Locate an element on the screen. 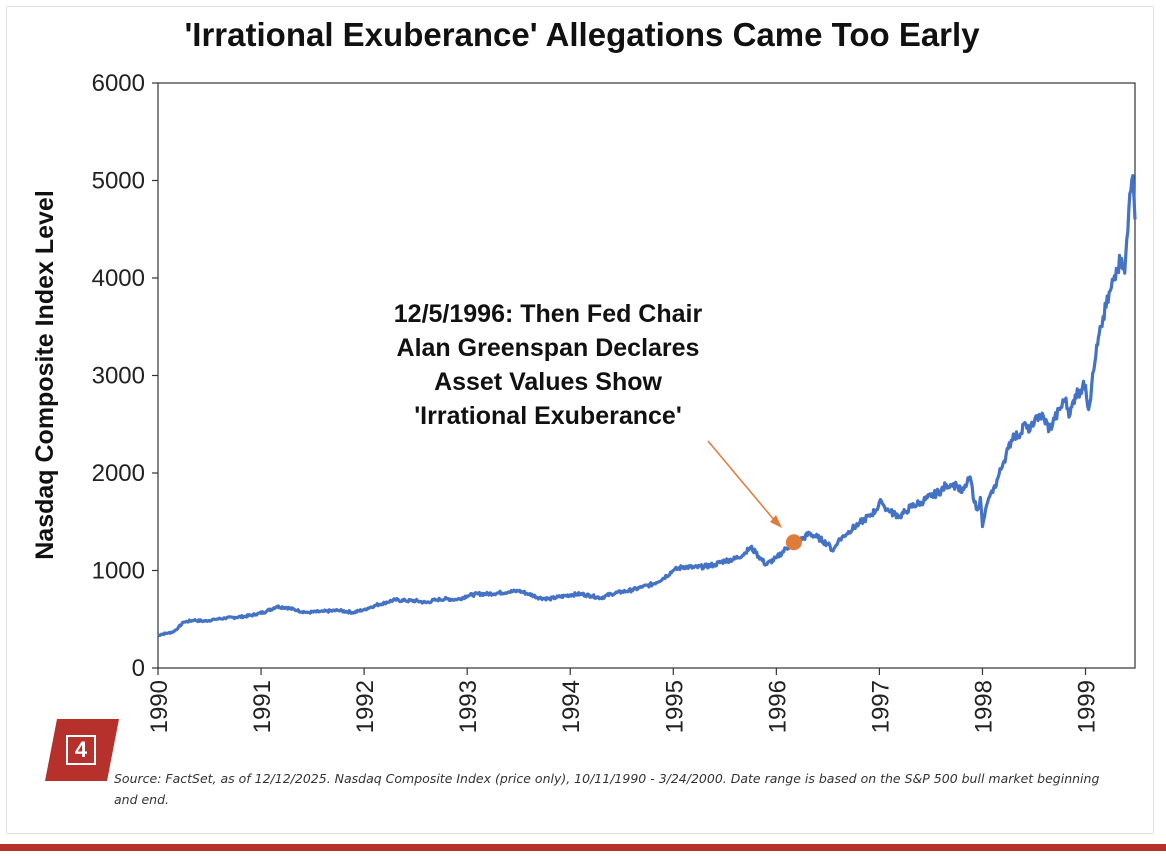  x-axis: 1990 1991 1992 1993 1994 1995 1996 1997 1998 1999 is located at coordinates (623, 700).